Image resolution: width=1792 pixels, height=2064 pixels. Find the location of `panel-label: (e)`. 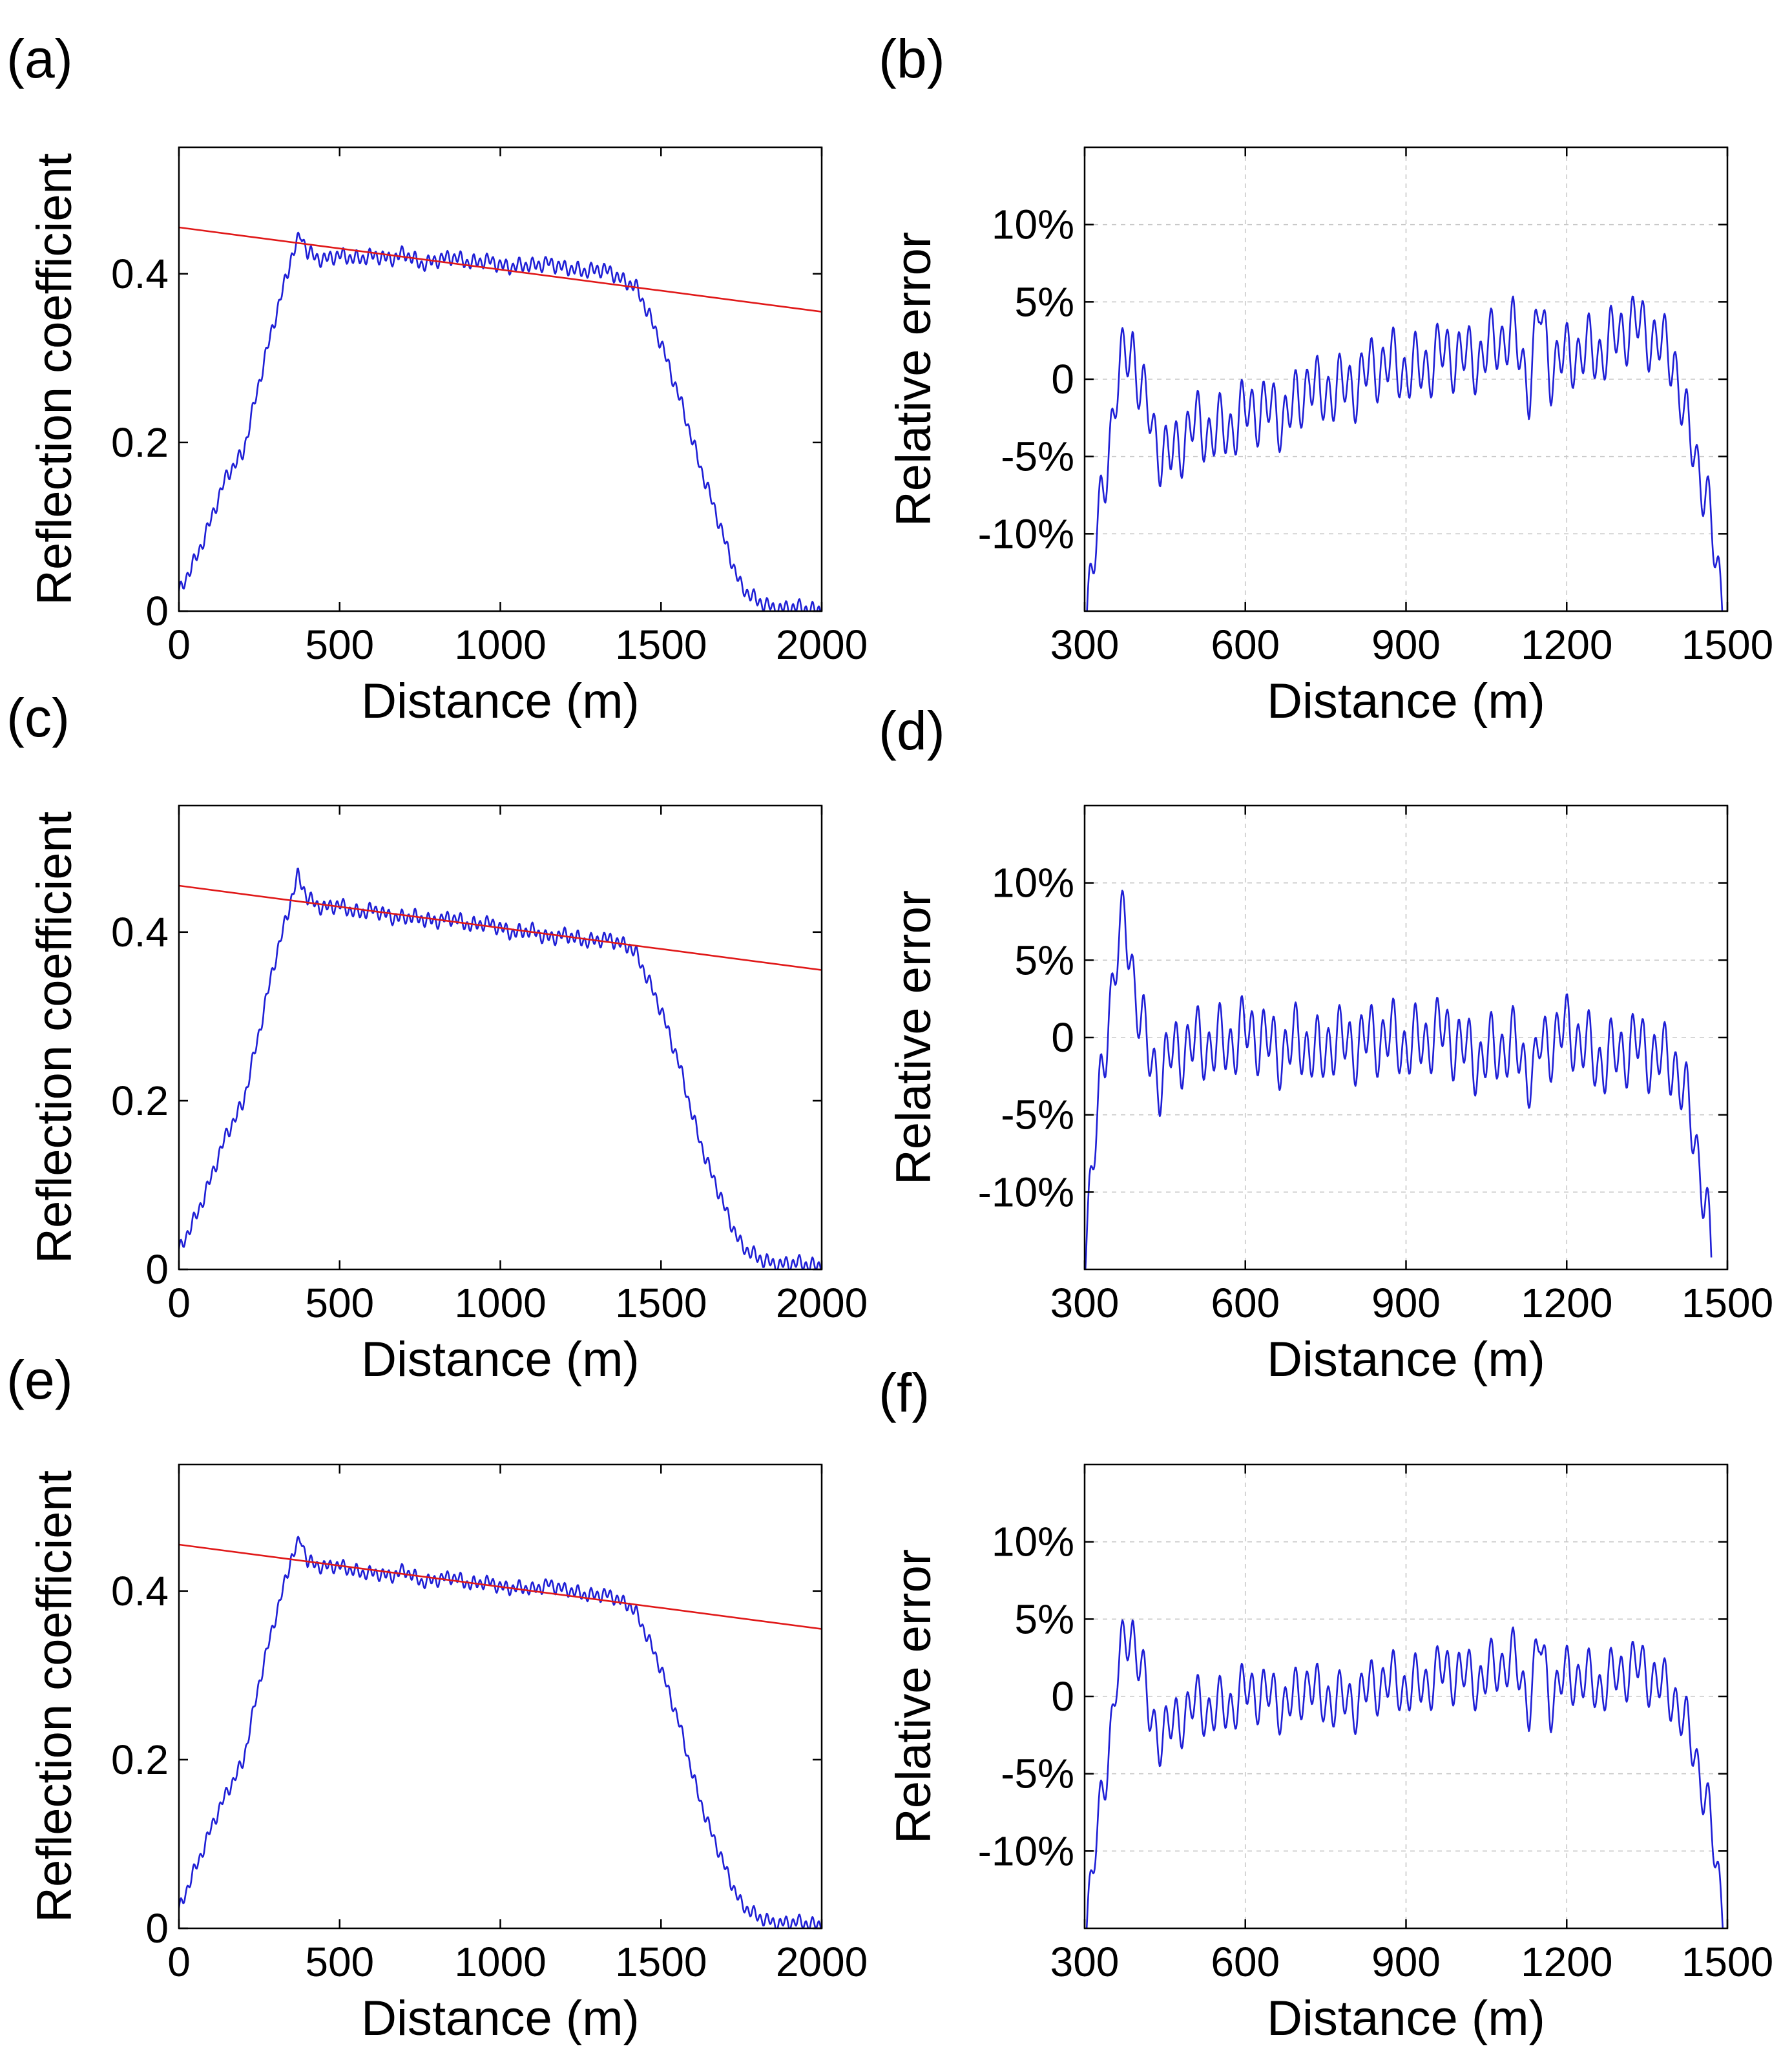

panel-label: (e) is located at coordinates (39, 1380).